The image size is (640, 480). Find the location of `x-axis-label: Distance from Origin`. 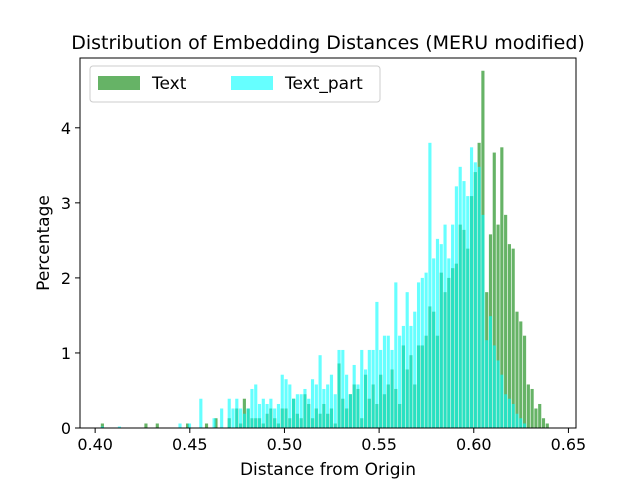

x-axis-label: Distance from Origin is located at coordinates (328, 470).